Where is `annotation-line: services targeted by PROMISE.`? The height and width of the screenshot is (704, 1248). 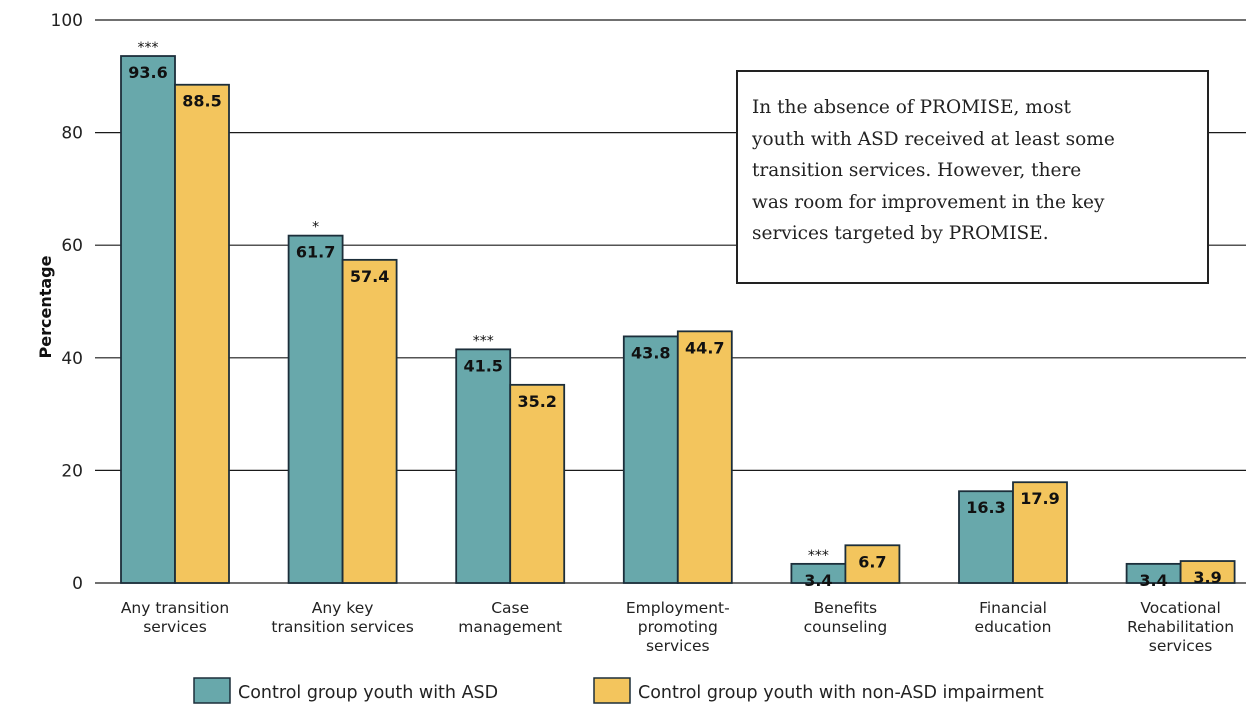 annotation-line: services targeted by PROMISE. is located at coordinates (900, 233).